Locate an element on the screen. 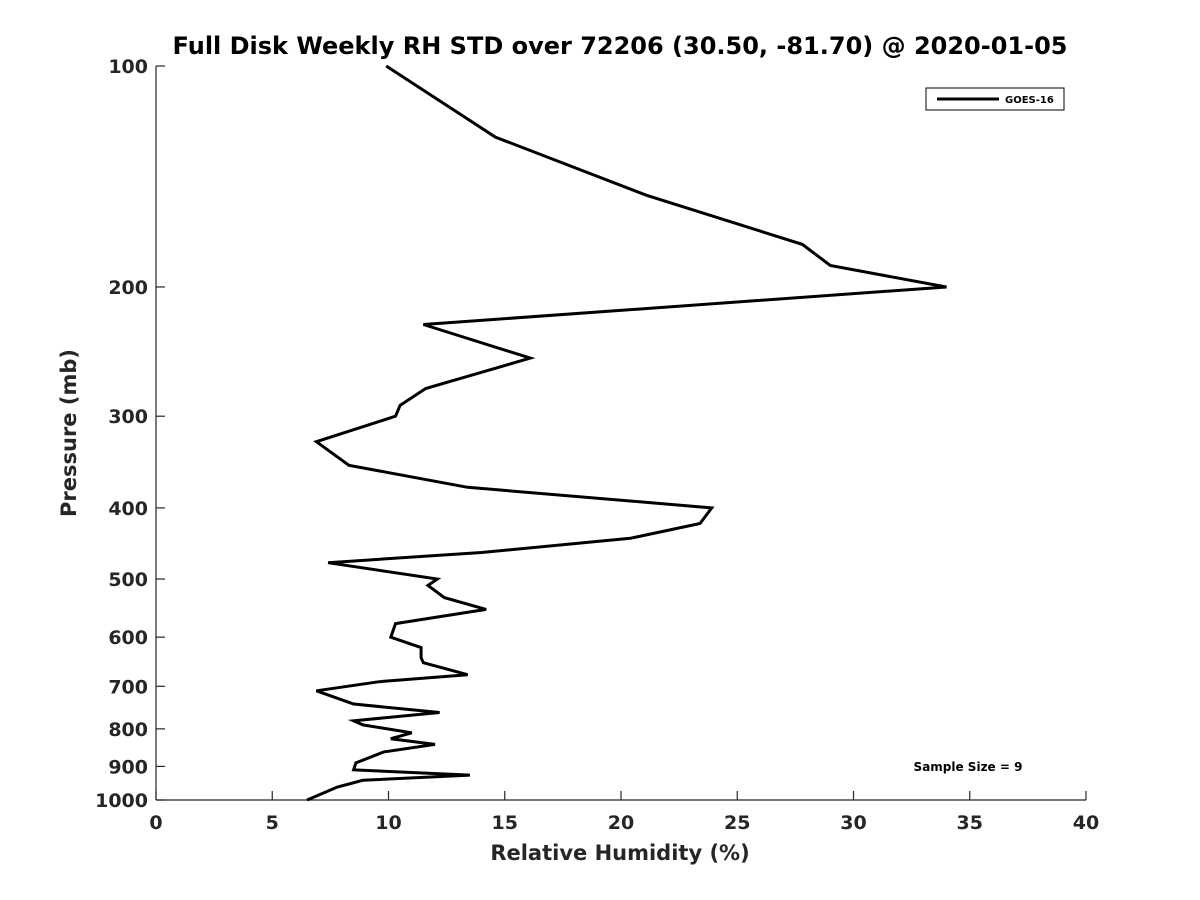  legend: GOES-16 is located at coordinates (995, 99).